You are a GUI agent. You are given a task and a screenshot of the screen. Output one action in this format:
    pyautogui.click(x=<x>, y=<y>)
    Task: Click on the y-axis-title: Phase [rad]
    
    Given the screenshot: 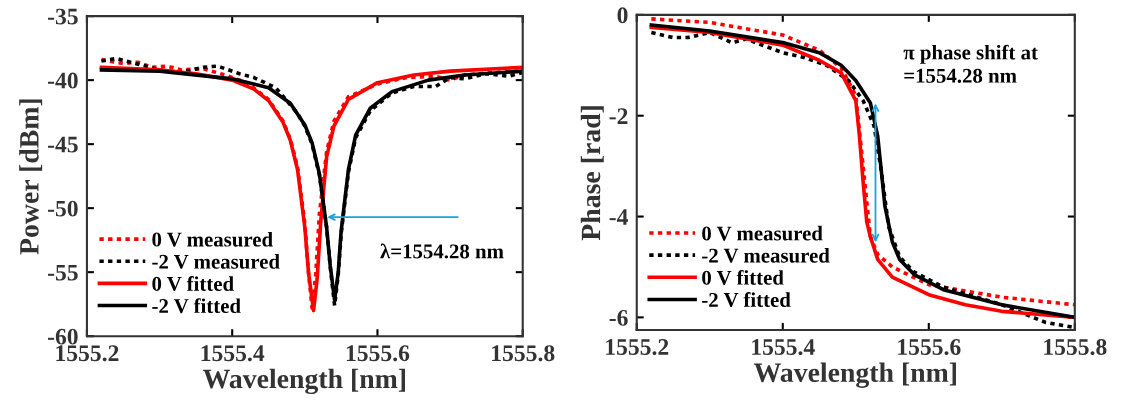 What is the action you would take?
    pyautogui.click(x=592, y=173)
    